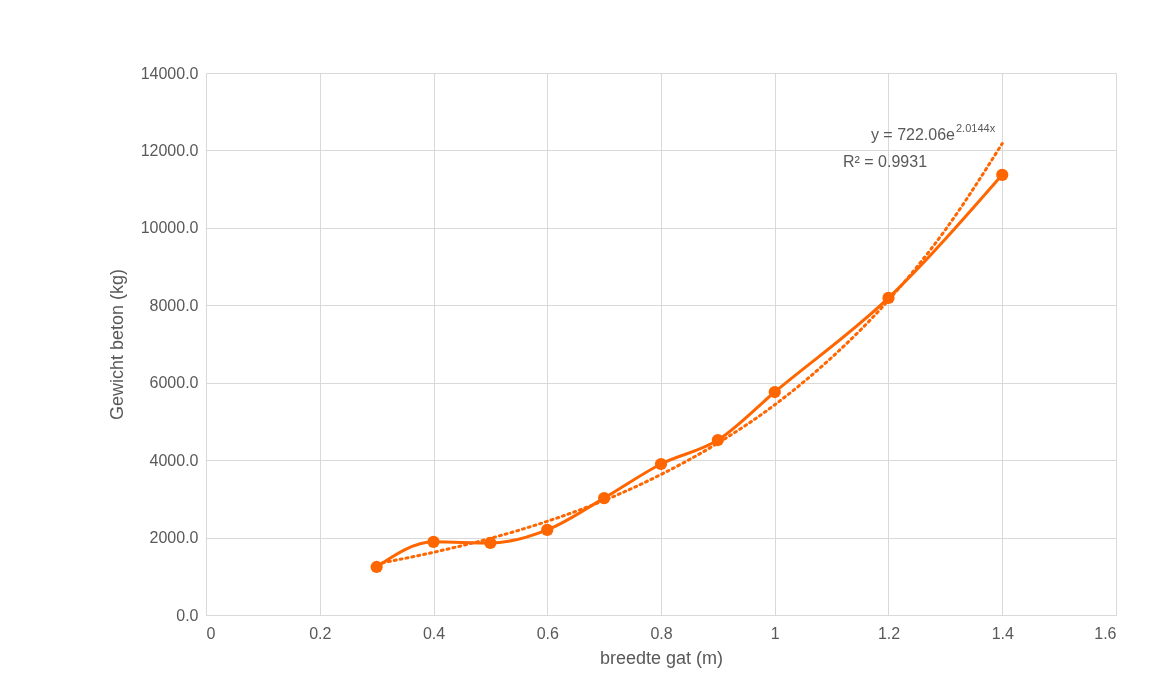 The width and height of the screenshot is (1165, 699). I want to click on y-tick-label: 2000.0, so click(174, 538).